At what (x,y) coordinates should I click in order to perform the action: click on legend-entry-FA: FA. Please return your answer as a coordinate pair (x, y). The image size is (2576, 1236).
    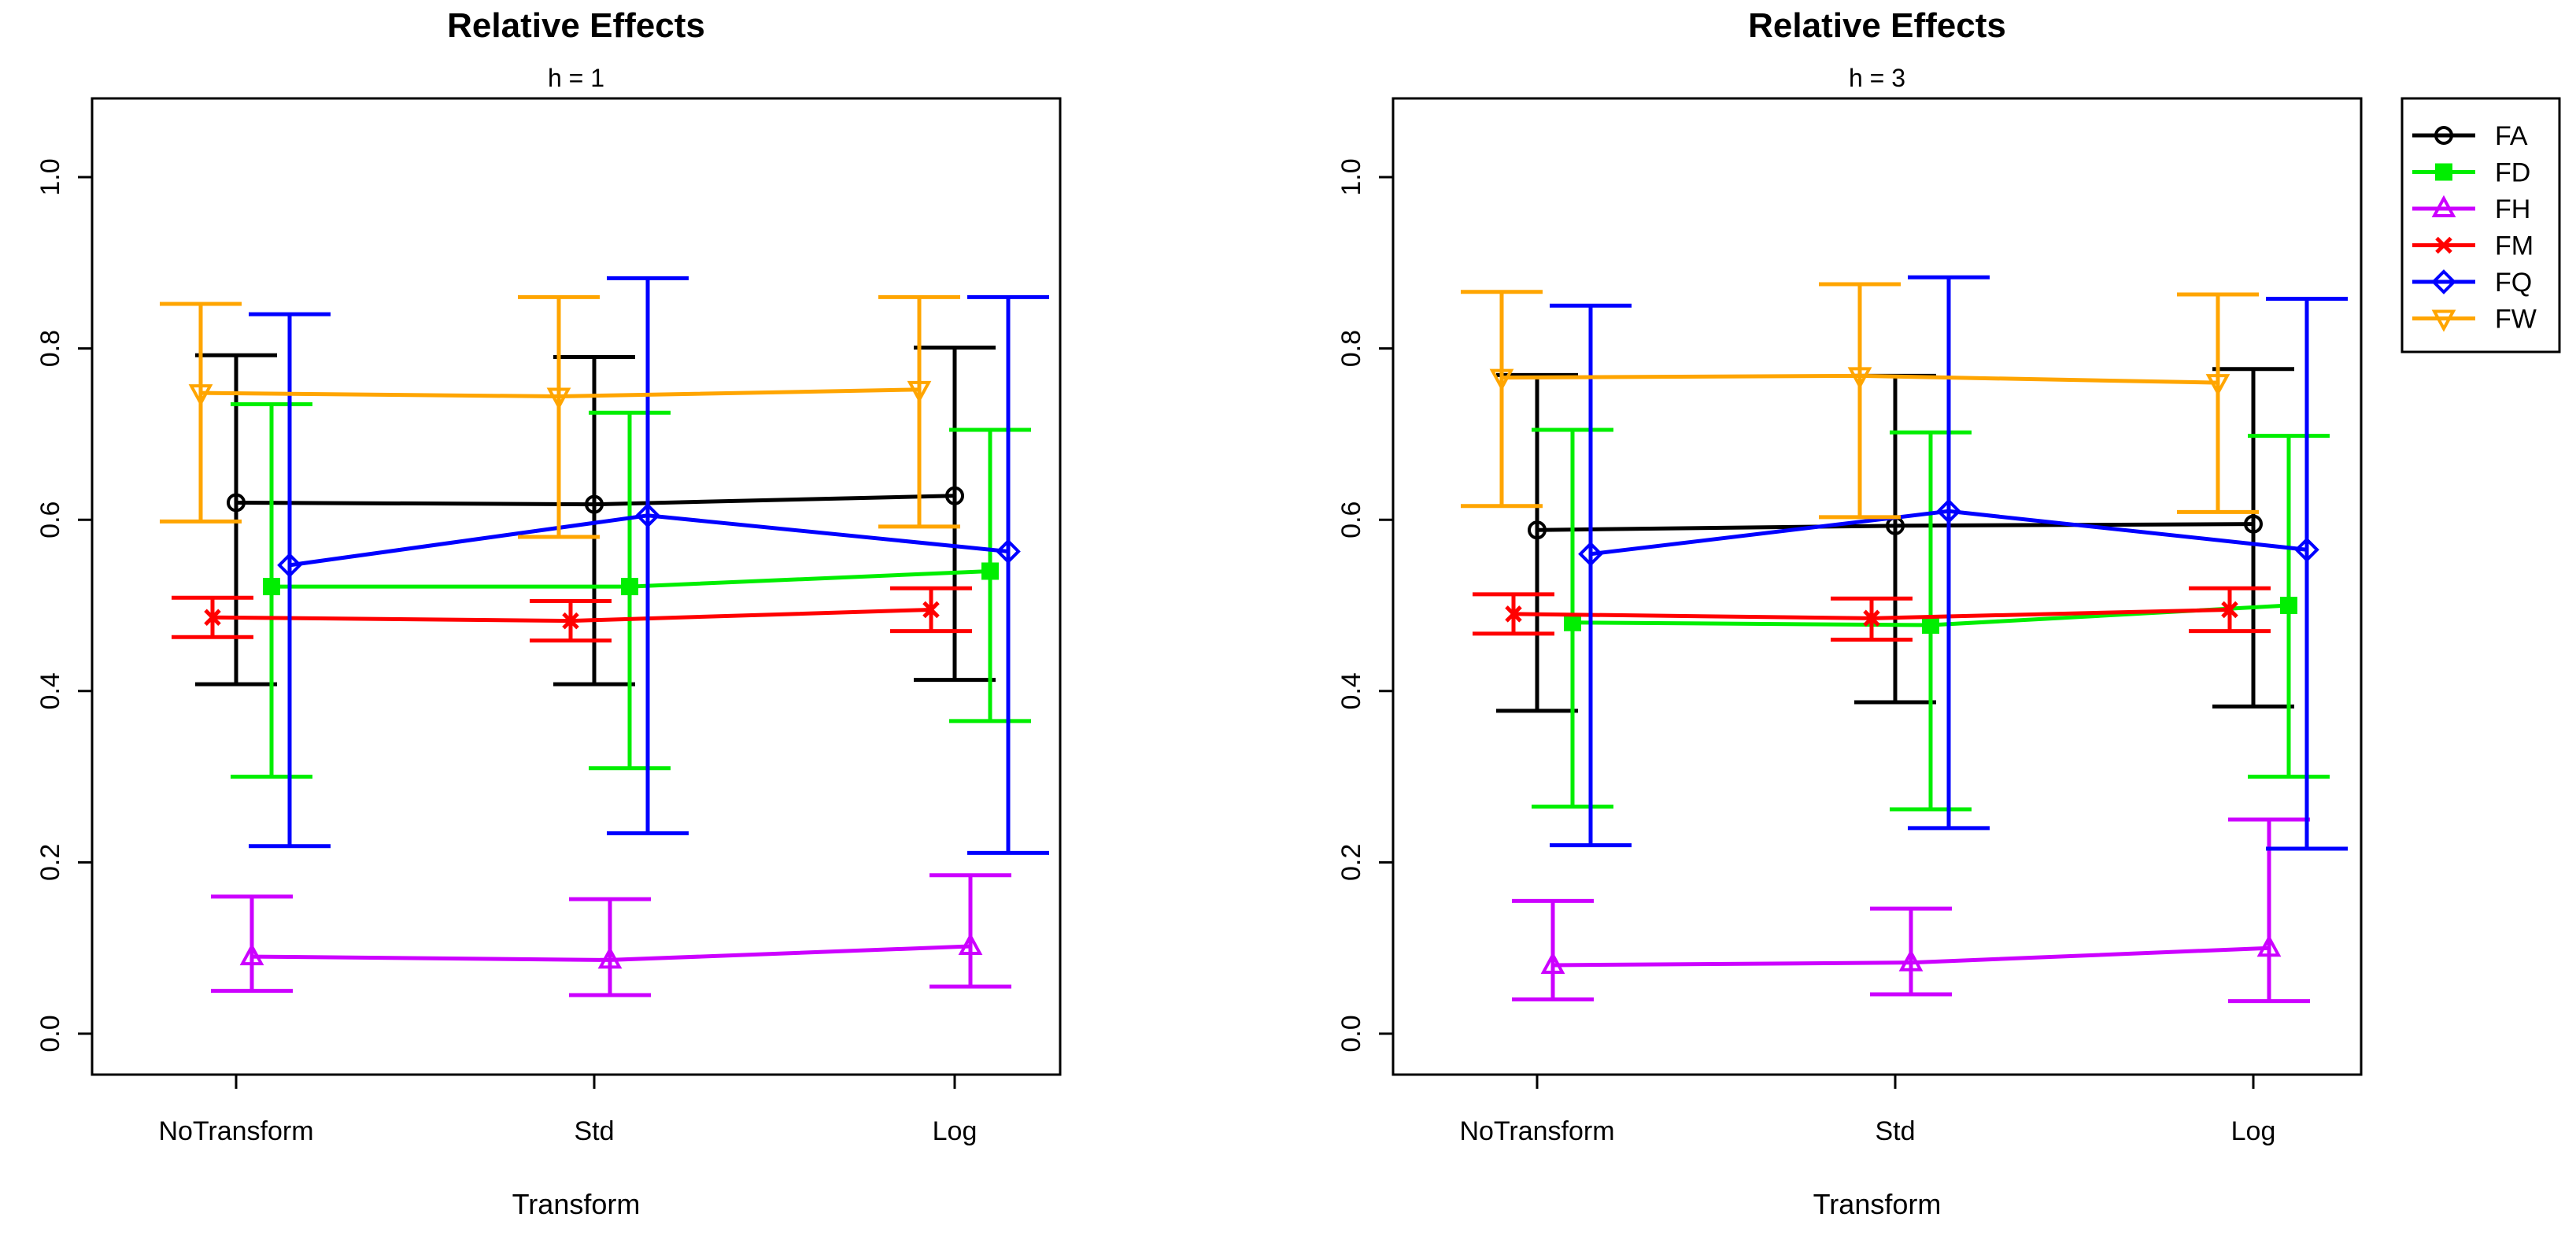
    Looking at the image, I should click on (2470, 136).